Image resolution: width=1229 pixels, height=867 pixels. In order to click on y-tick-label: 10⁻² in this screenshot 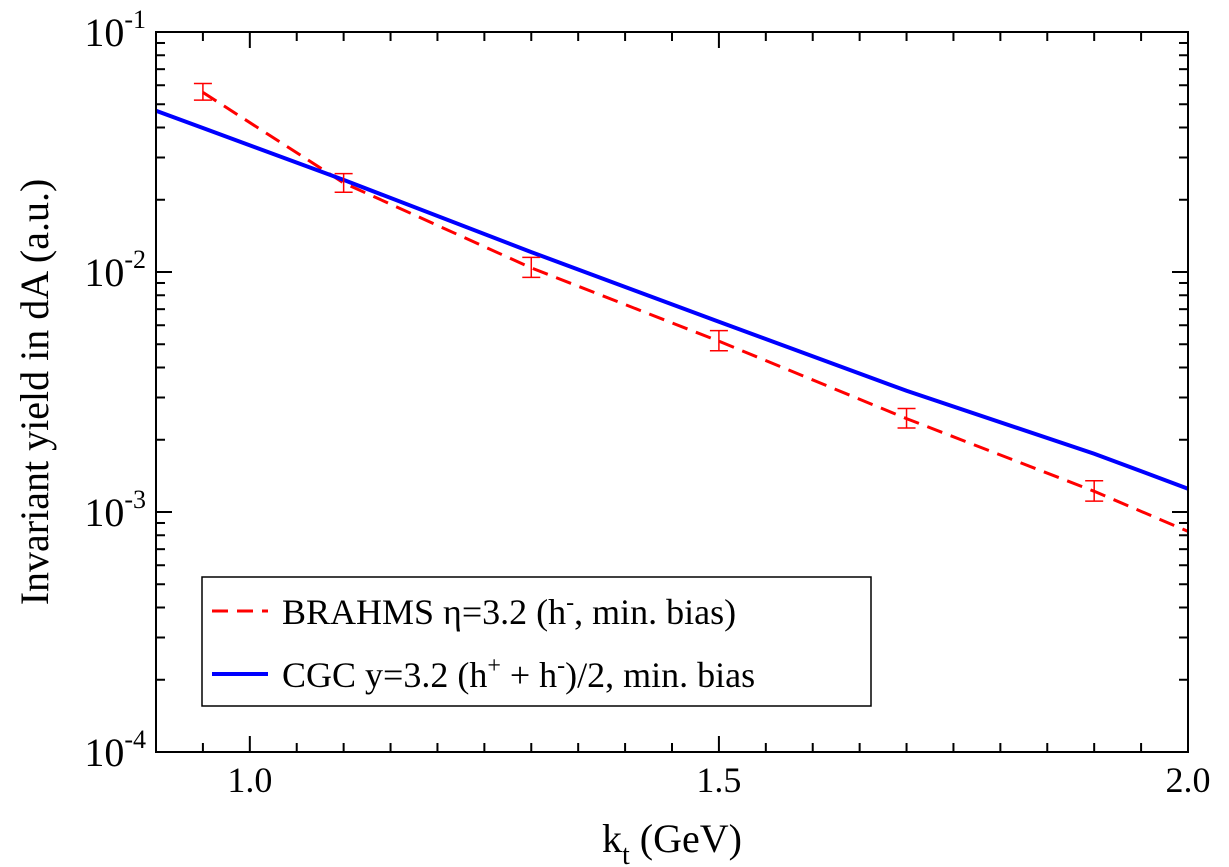, I will do `click(115, 270)`.